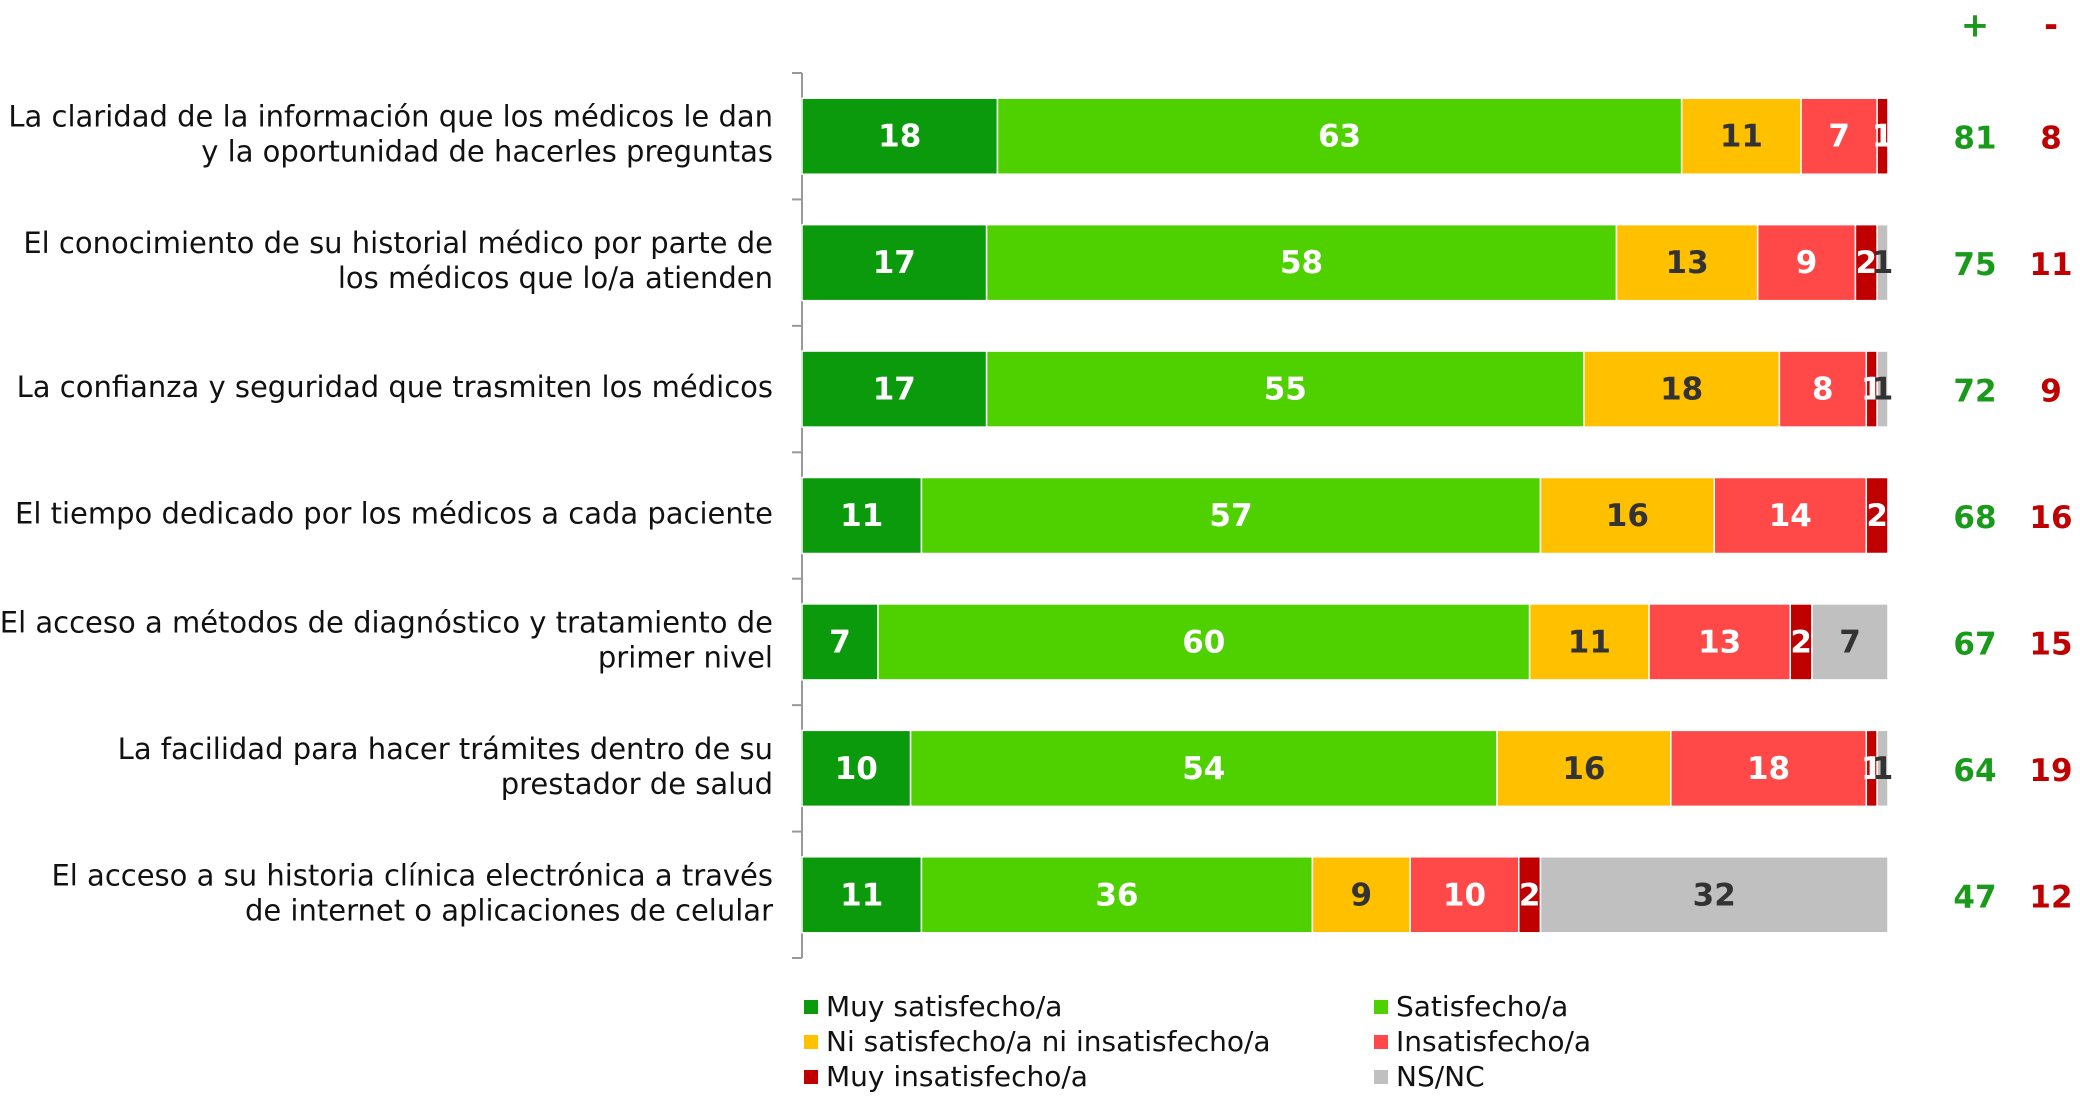 The width and height of the screenshot is (2080, 1096). I want to click on data-label: 57, so click(1230, 516).